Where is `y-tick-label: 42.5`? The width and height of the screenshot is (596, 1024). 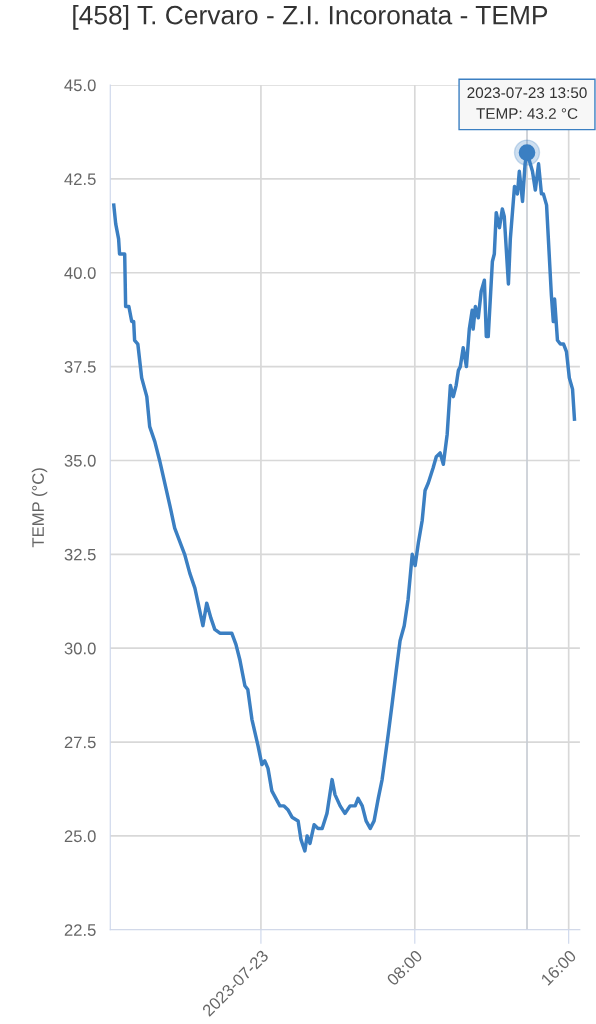
y-tick-label: 42.5 is located at coordinates (80, 179).